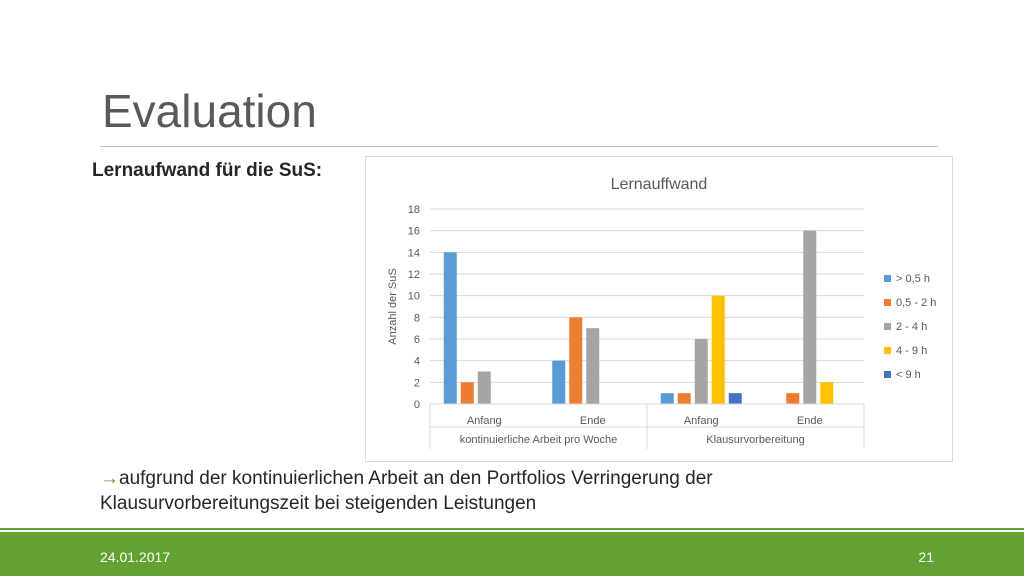  What do you see at coordinates (916, 303) in the screenshot?
I see `legend-label: 0,5 - 2 h` at bounding box center [916, 303].